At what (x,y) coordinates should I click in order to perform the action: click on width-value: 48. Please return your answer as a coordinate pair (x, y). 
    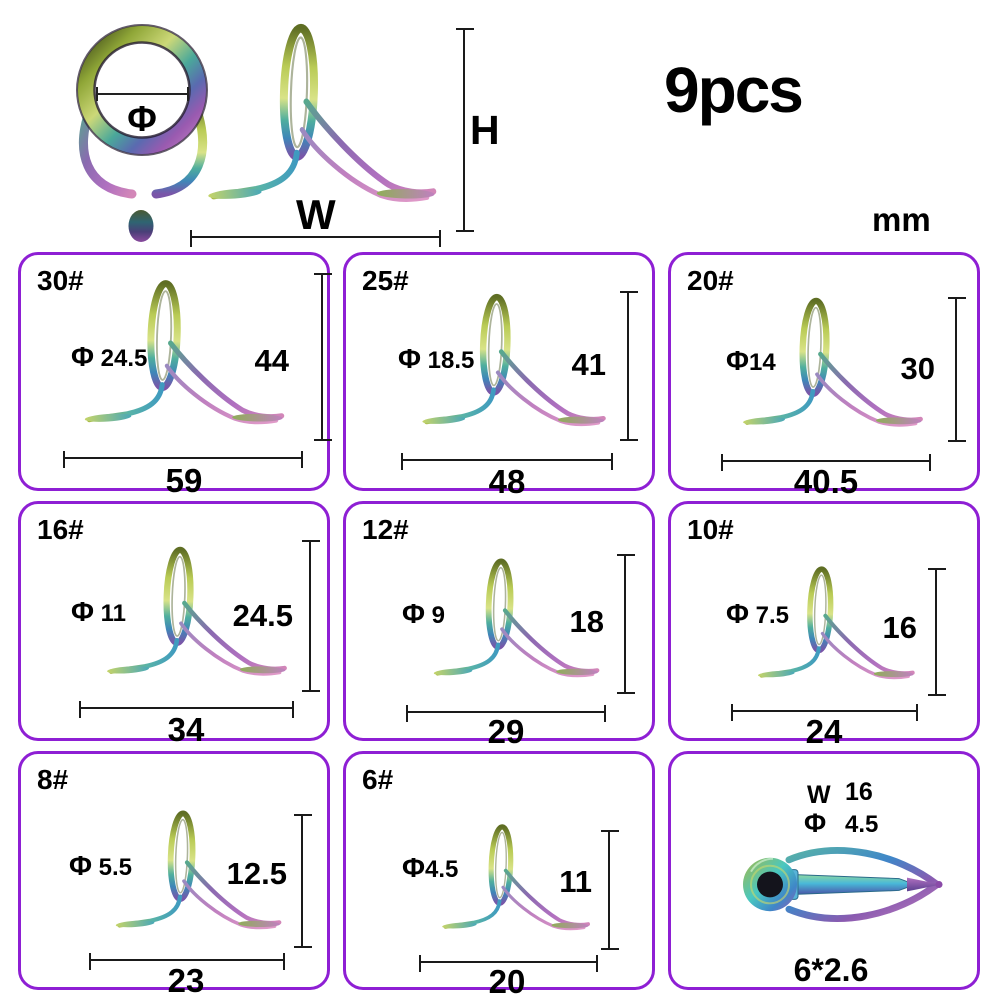
    Looking at the image, I should click on (507, 481).